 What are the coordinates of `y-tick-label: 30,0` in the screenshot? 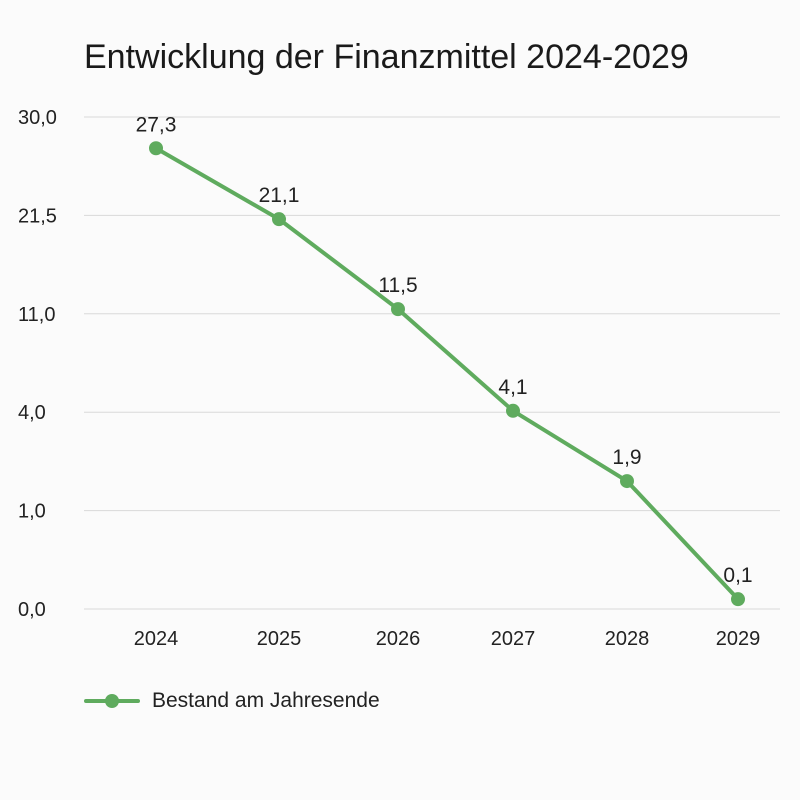 It's located at (37, 118).